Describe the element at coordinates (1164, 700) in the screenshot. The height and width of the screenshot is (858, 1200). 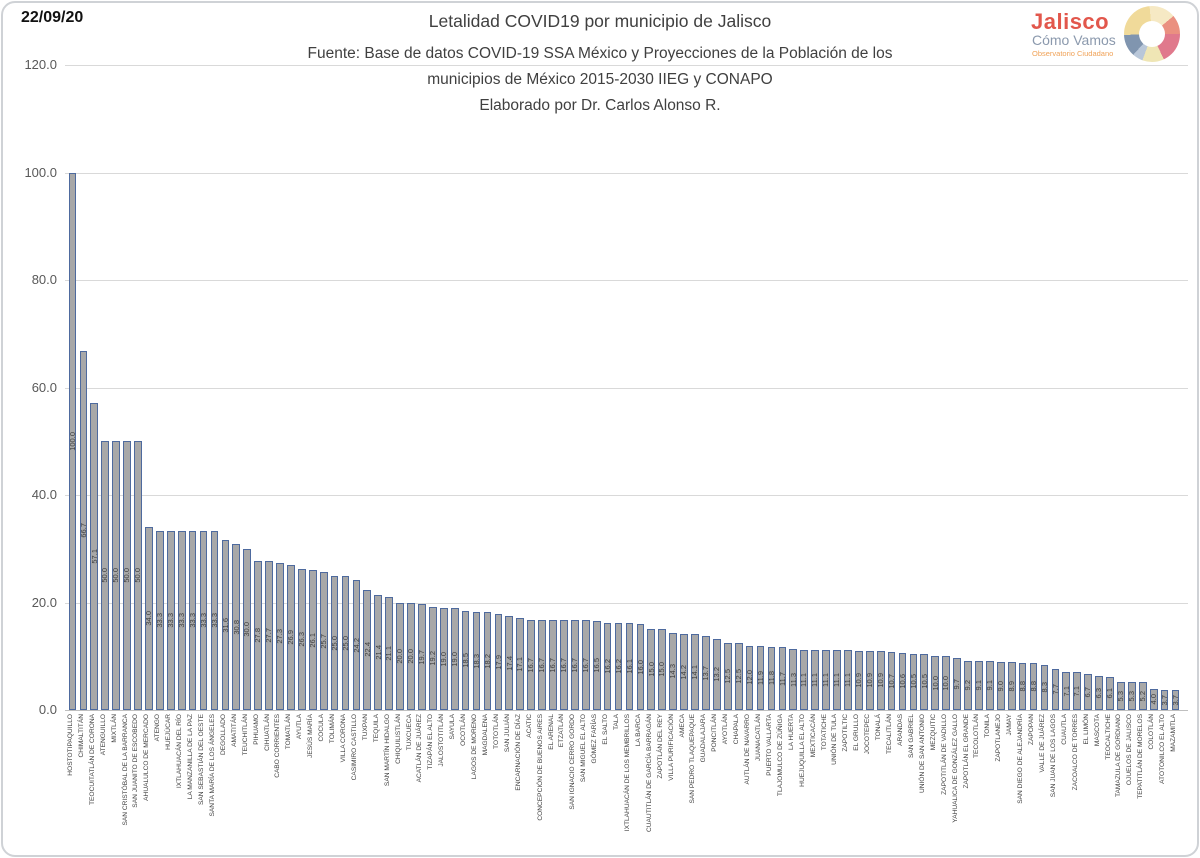
I see `bar-value-text: 3.7` at that location.